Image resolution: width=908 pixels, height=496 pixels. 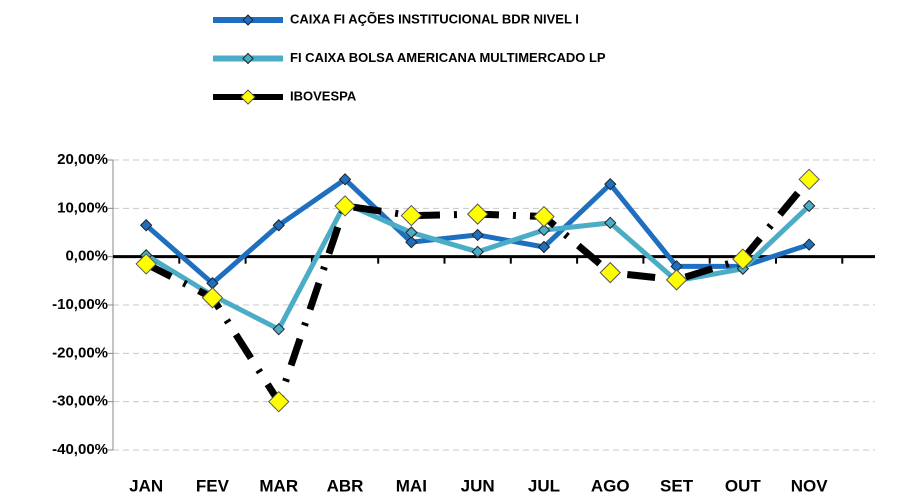 I want to click on y-tick-label: 10,00%, so click(x=82, y=207).